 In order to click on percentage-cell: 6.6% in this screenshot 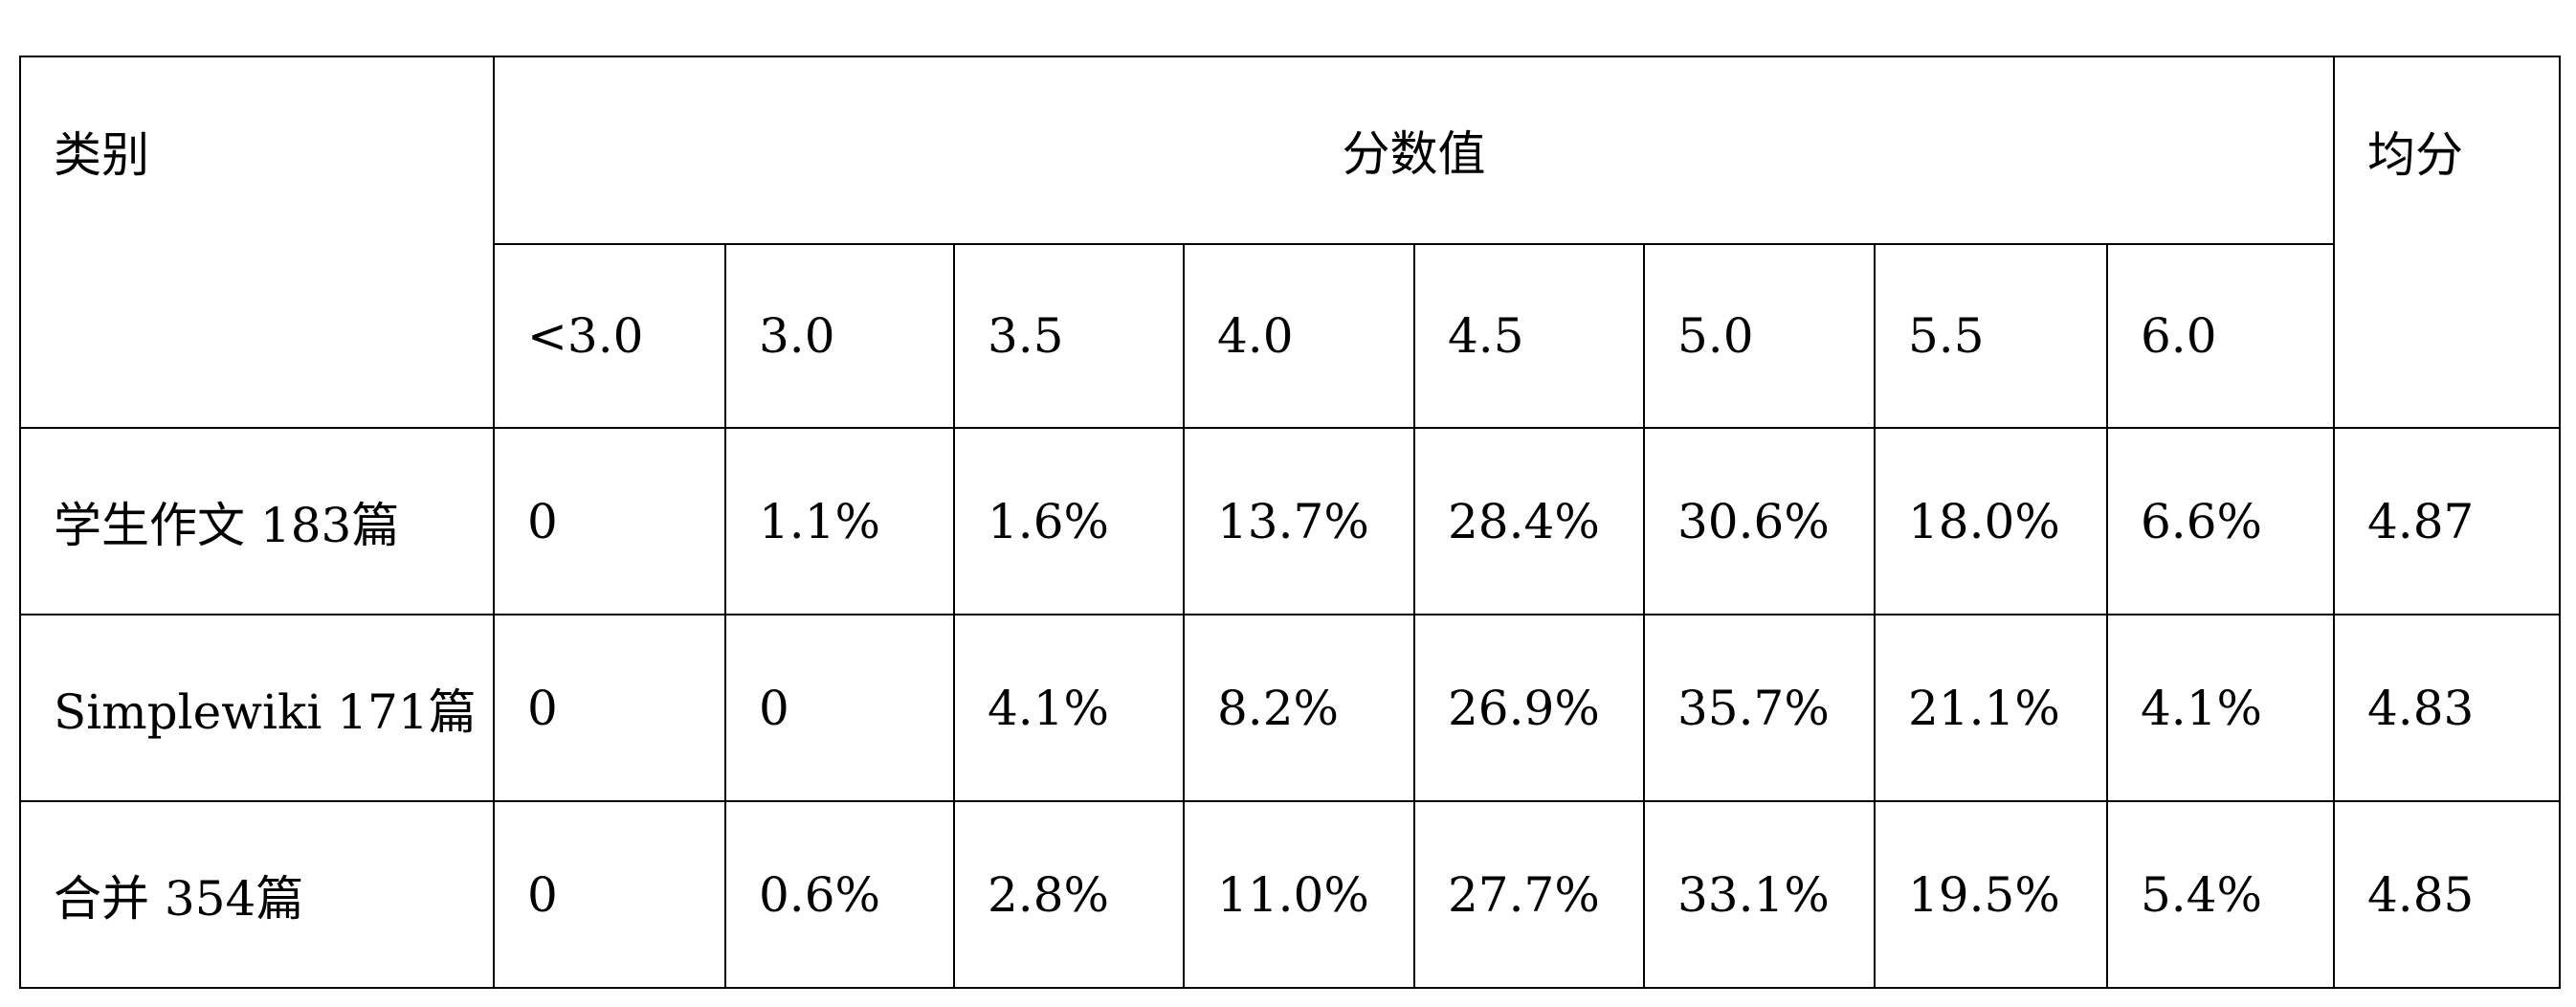, I will do `click(2220, 521)`.